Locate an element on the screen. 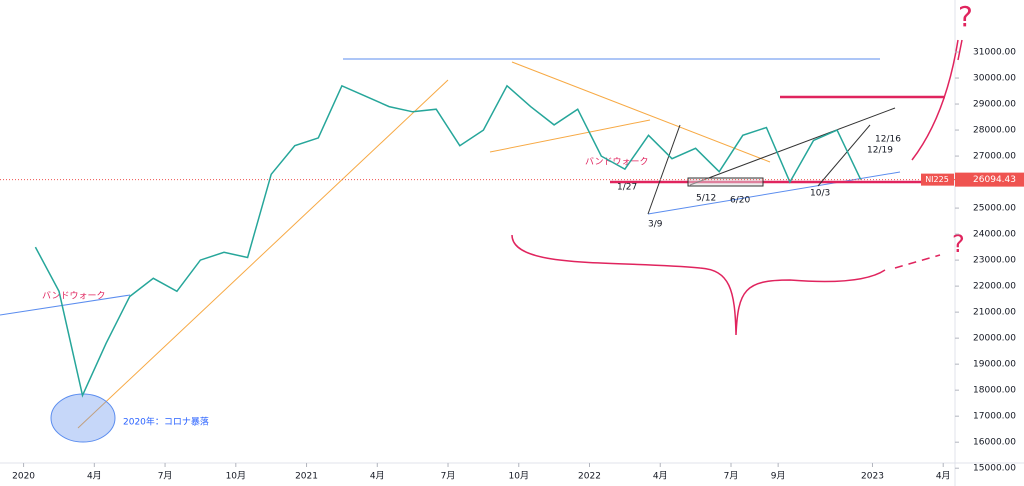 The height and width of the screenshot is (486, 1024). box is located at coordinates (725, 182).